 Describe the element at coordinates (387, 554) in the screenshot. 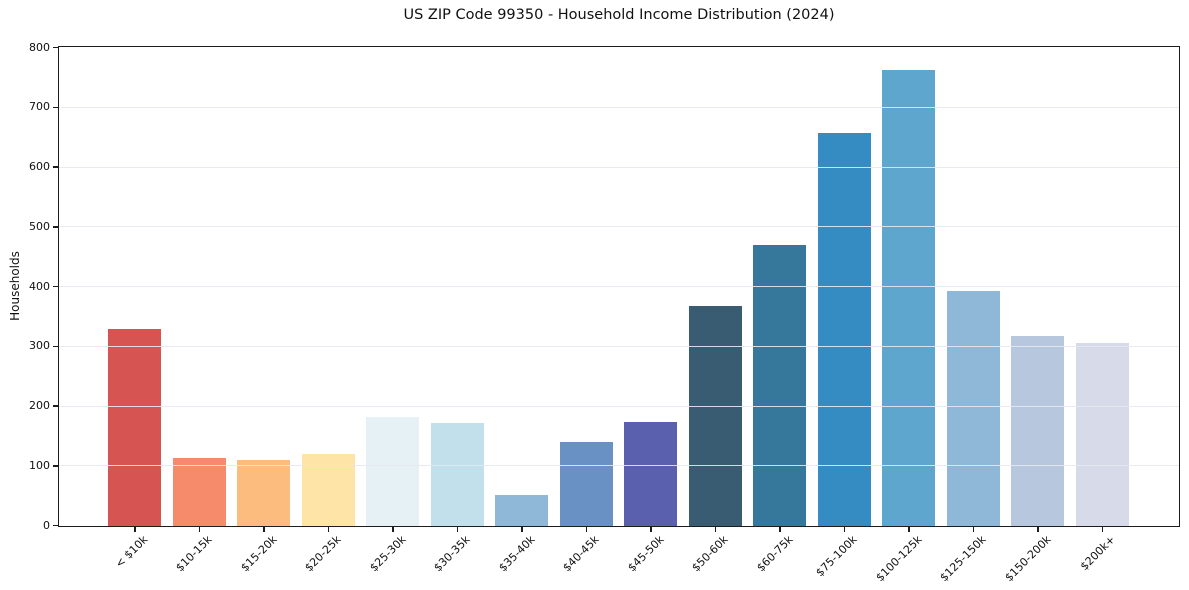

I see `x-tick-label: $25-30k` at that location.